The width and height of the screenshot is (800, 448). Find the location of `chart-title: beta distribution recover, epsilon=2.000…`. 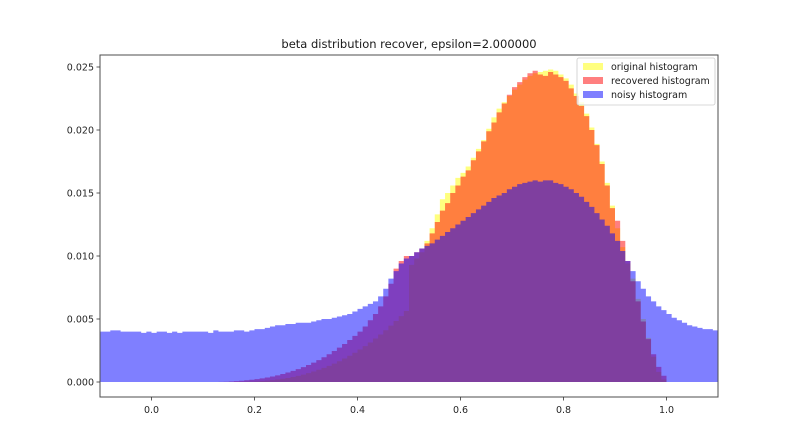

chart-title: beta distribution recover, epsilon=2.000… is located at coordinates (408, 44).